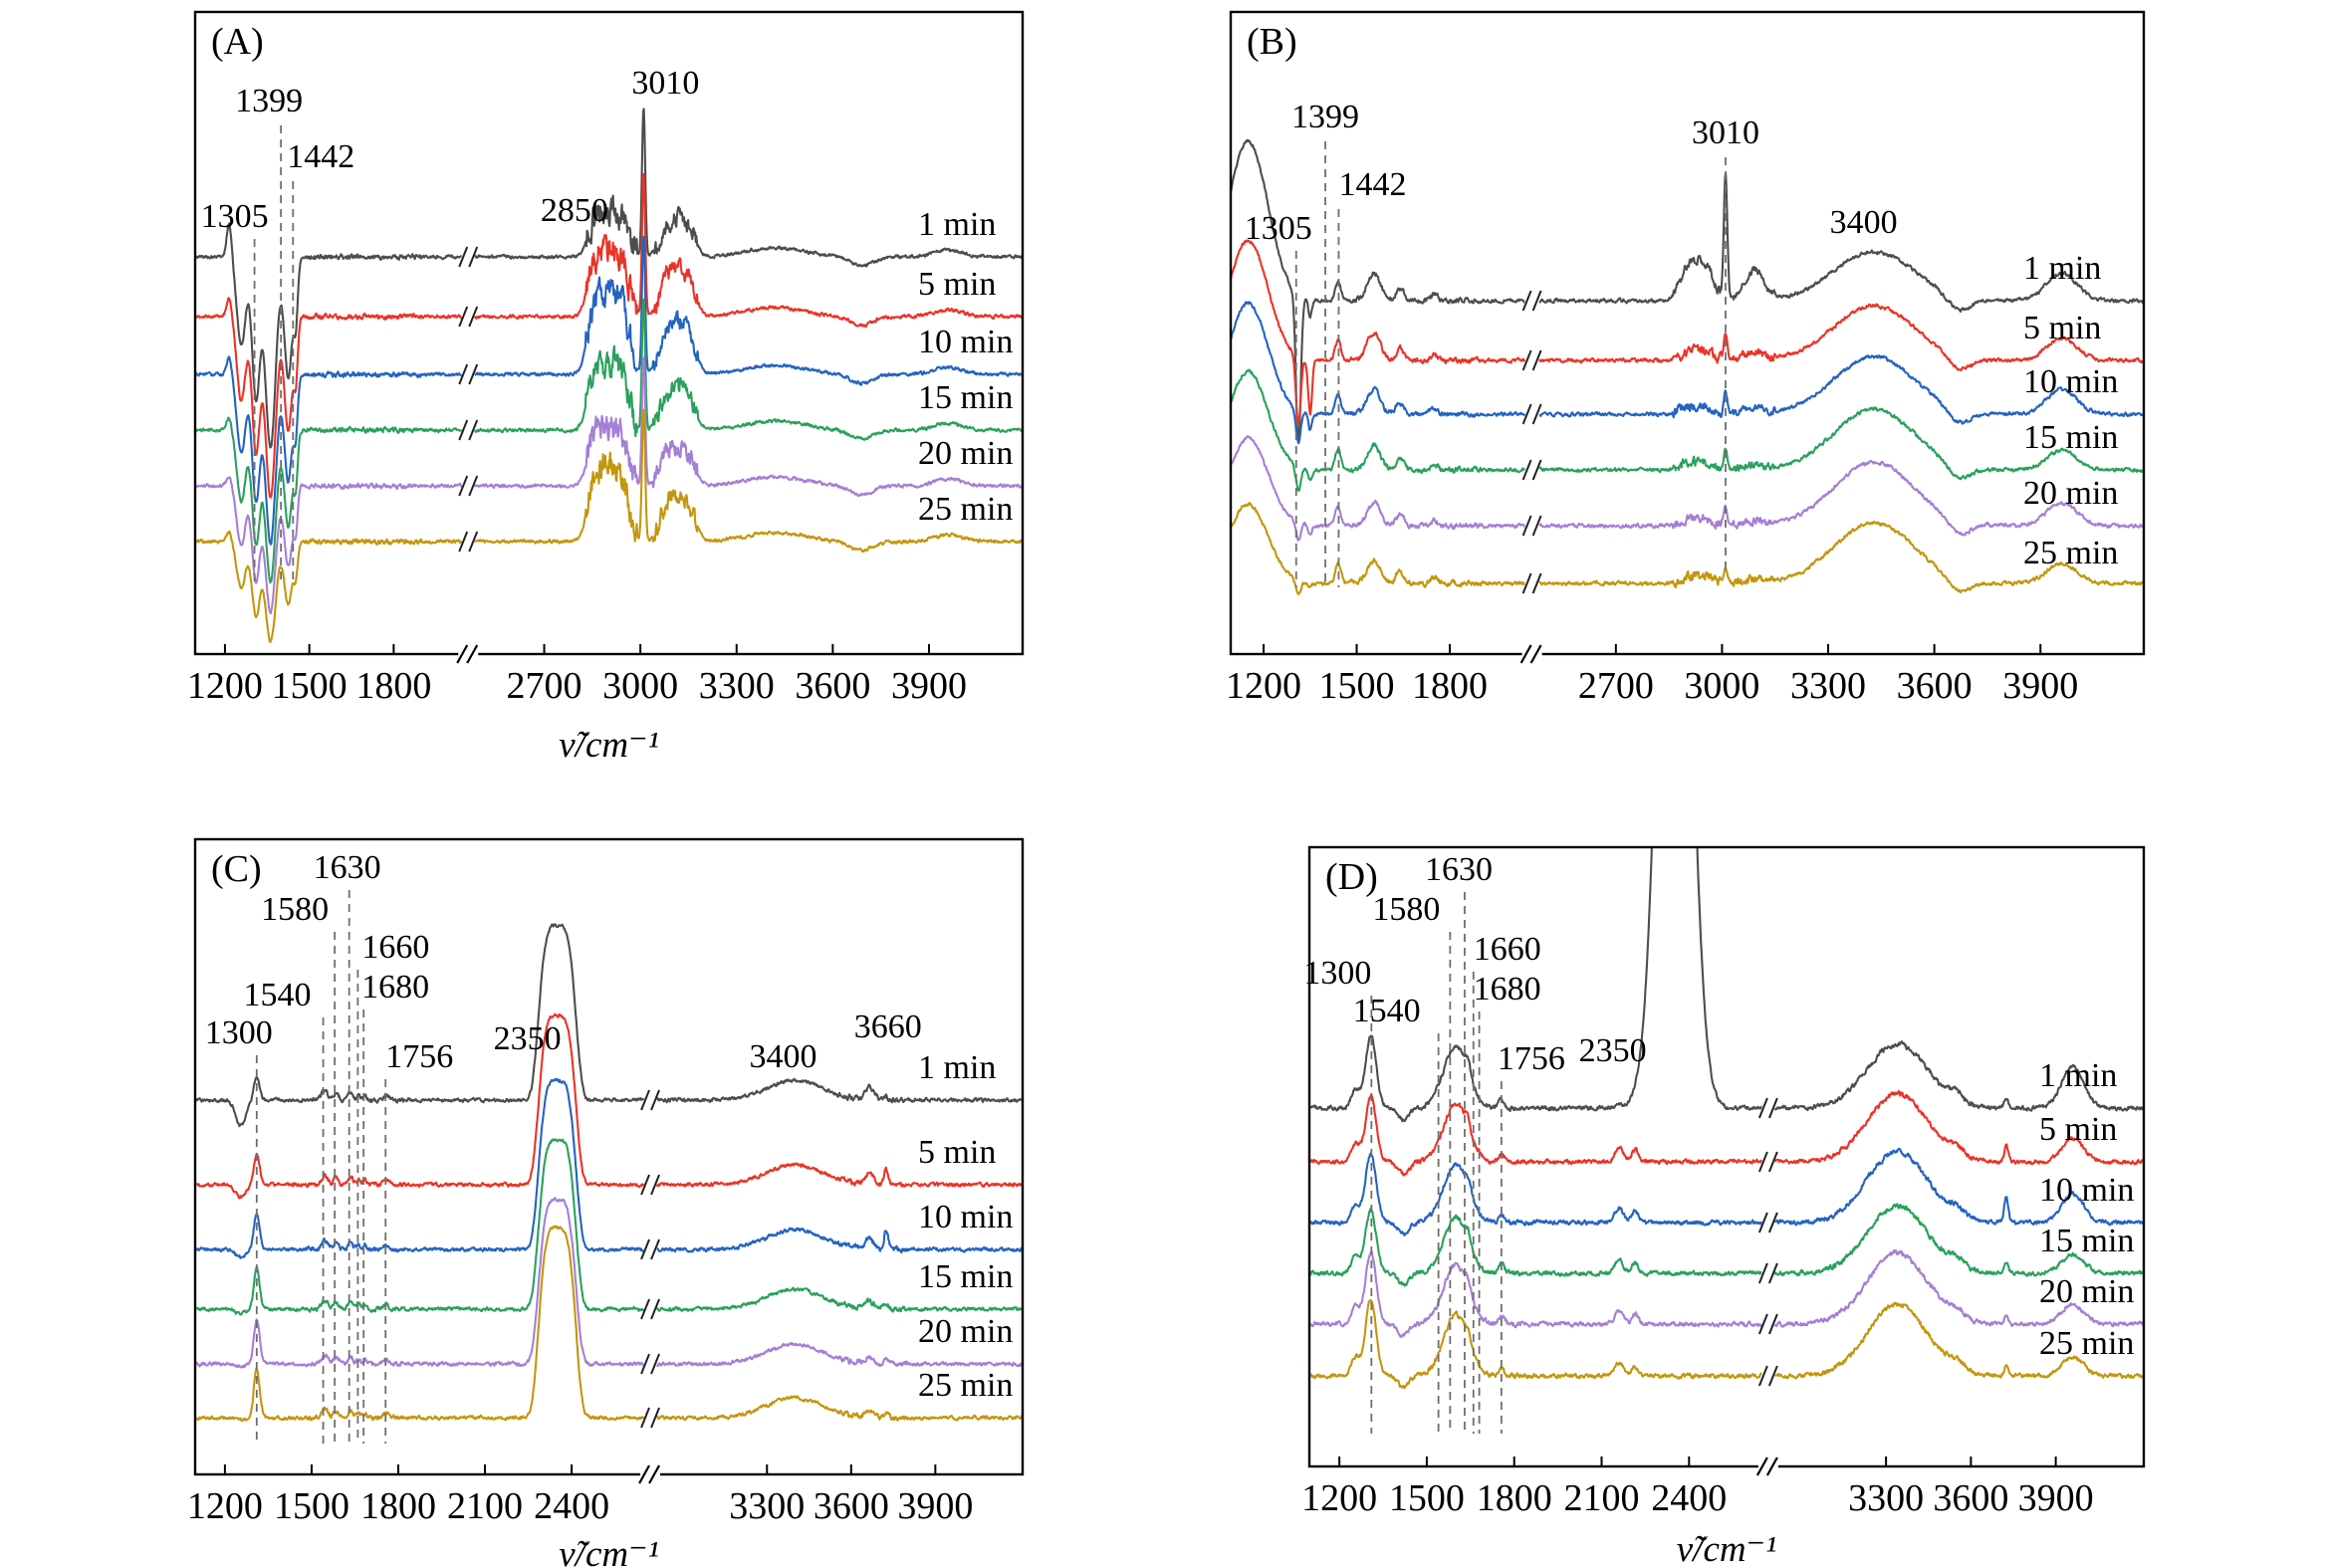  I want to click on annotation-label: 3660, so click(888, 1027).